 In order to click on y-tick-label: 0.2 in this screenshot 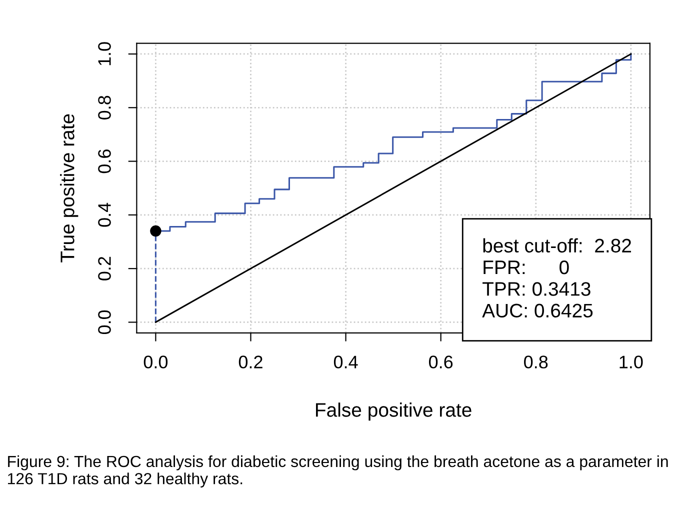, I will do `click(104, 268)`.